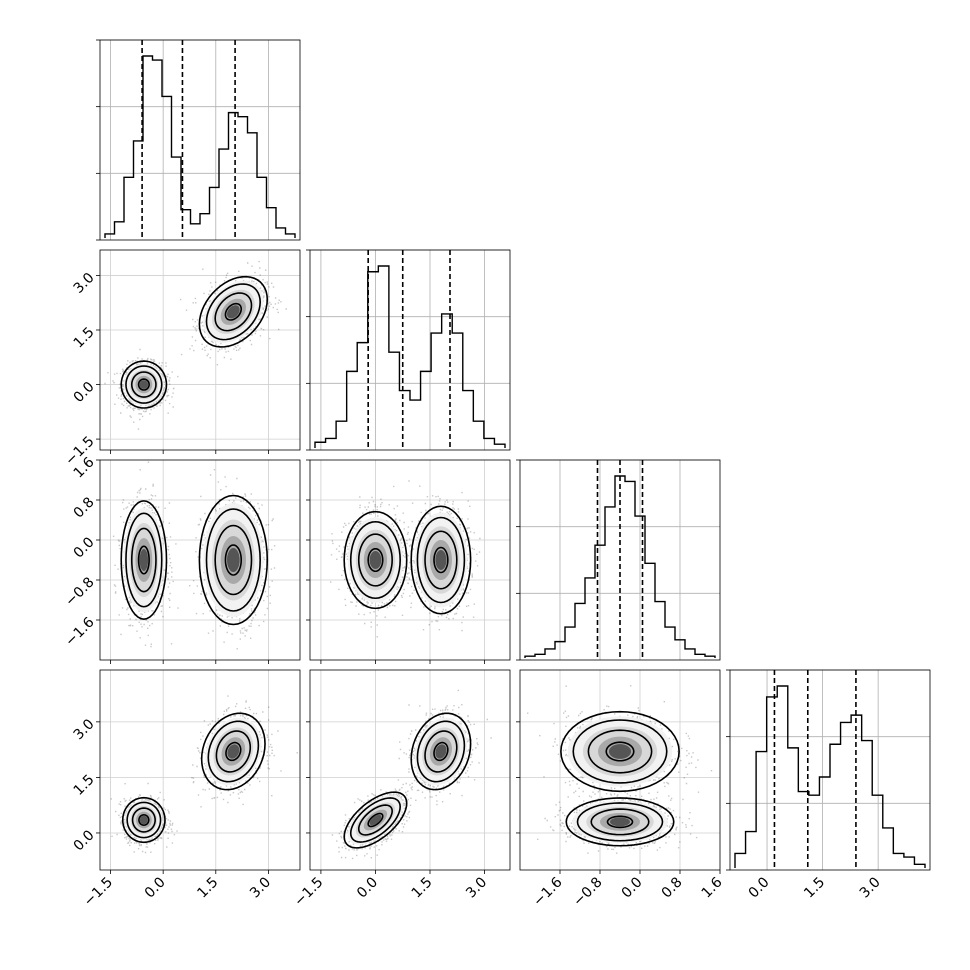  What do you see at coordinates (547, 891) in the screenshot?
I see `x-tick-label: −1.6` at bounding box center [547, 891].